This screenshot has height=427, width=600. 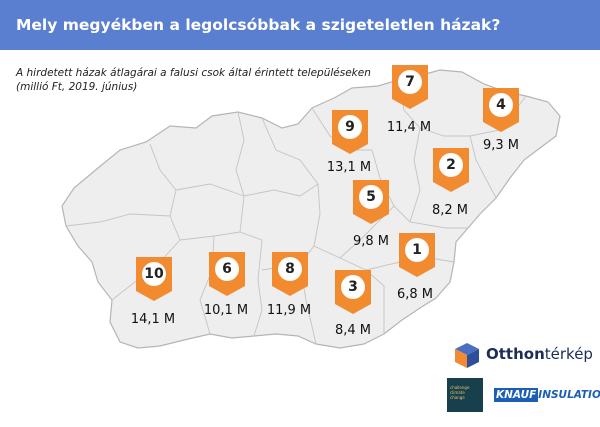 I want to click on marker-rank: 8, so click(x=290, y=269).